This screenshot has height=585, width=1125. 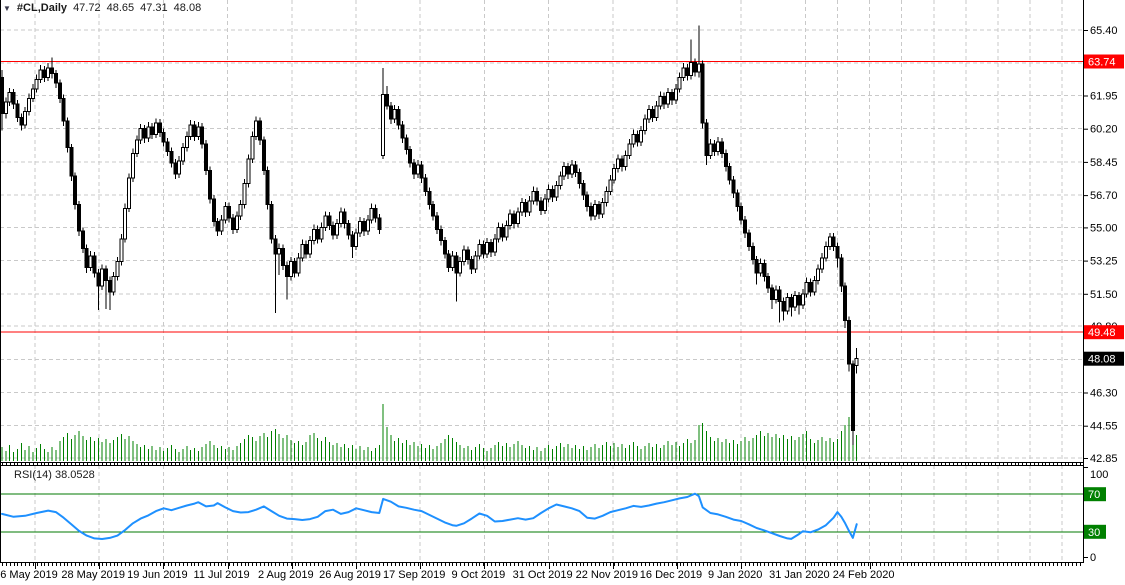 What do you see at coordinates (286, 575) in the screenshot?
I see `date-label: 2 Aug 2019` at bounding box center [286, 575].